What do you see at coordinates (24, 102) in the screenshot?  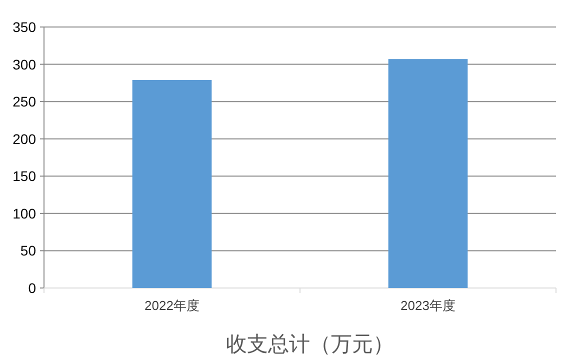 I see `y-tick-label: 250` at bounding box center [24, 102].